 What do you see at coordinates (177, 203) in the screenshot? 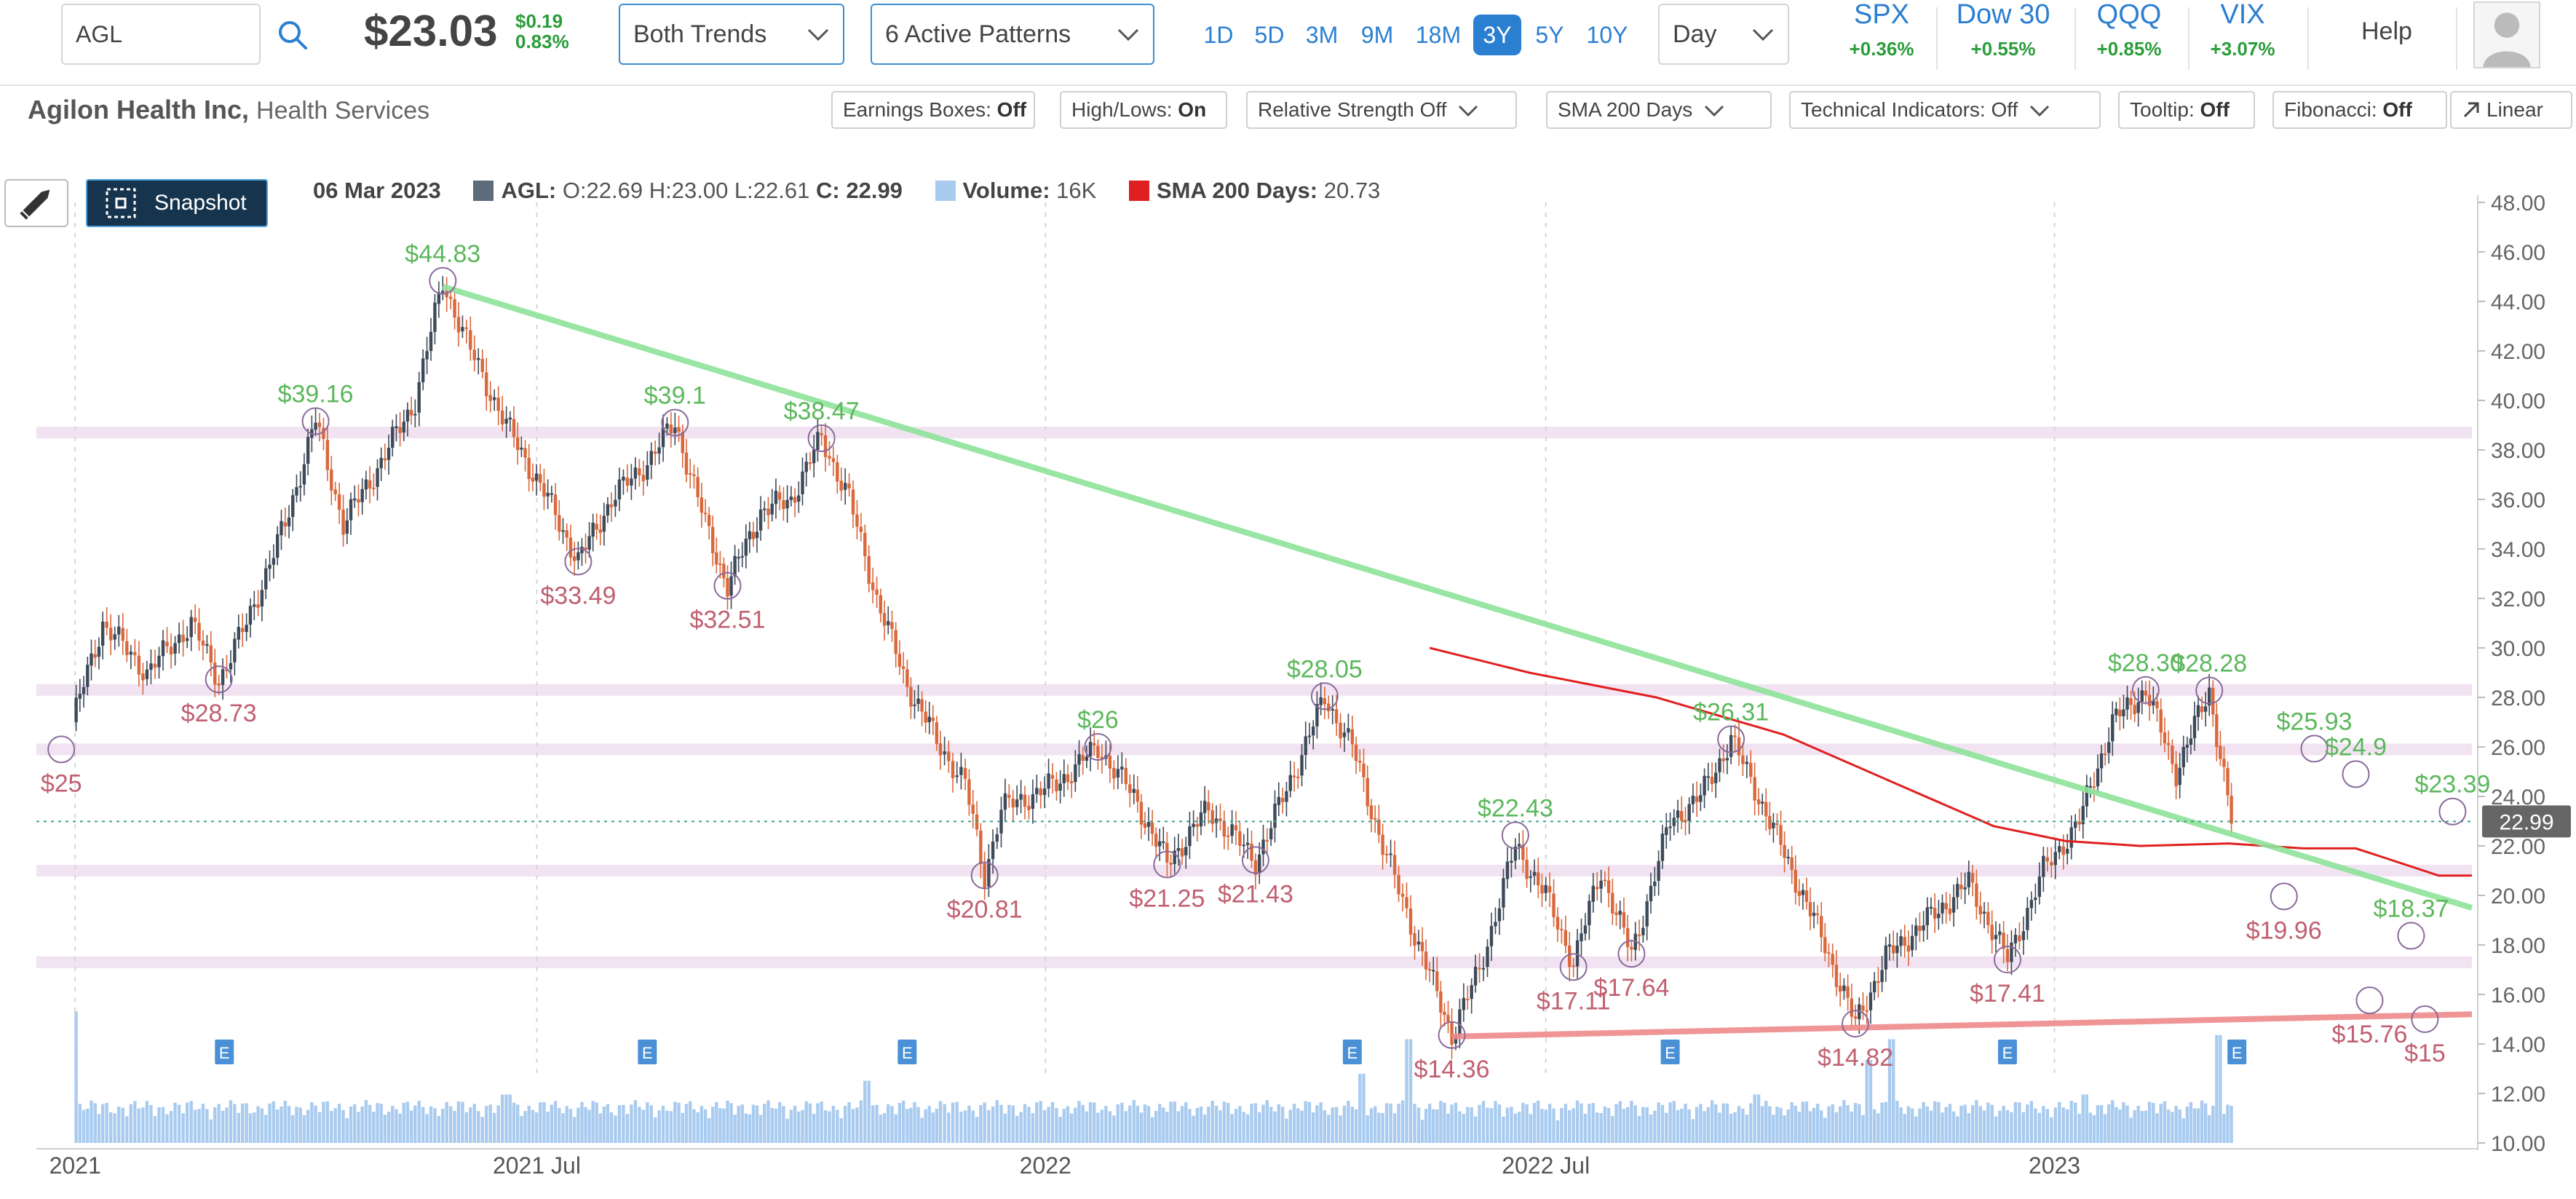
I see `snapshot-button: Snapshot` at bounding box center [177, 203].